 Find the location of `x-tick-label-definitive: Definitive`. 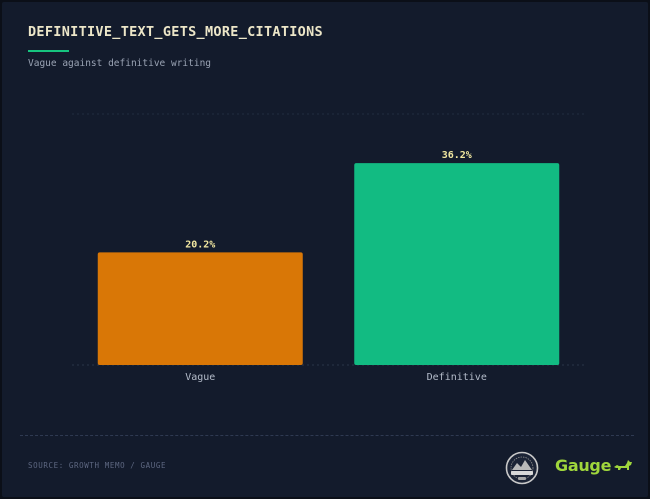

x-tick-label-definitive: Definitive is located at coordinates (457, 377).